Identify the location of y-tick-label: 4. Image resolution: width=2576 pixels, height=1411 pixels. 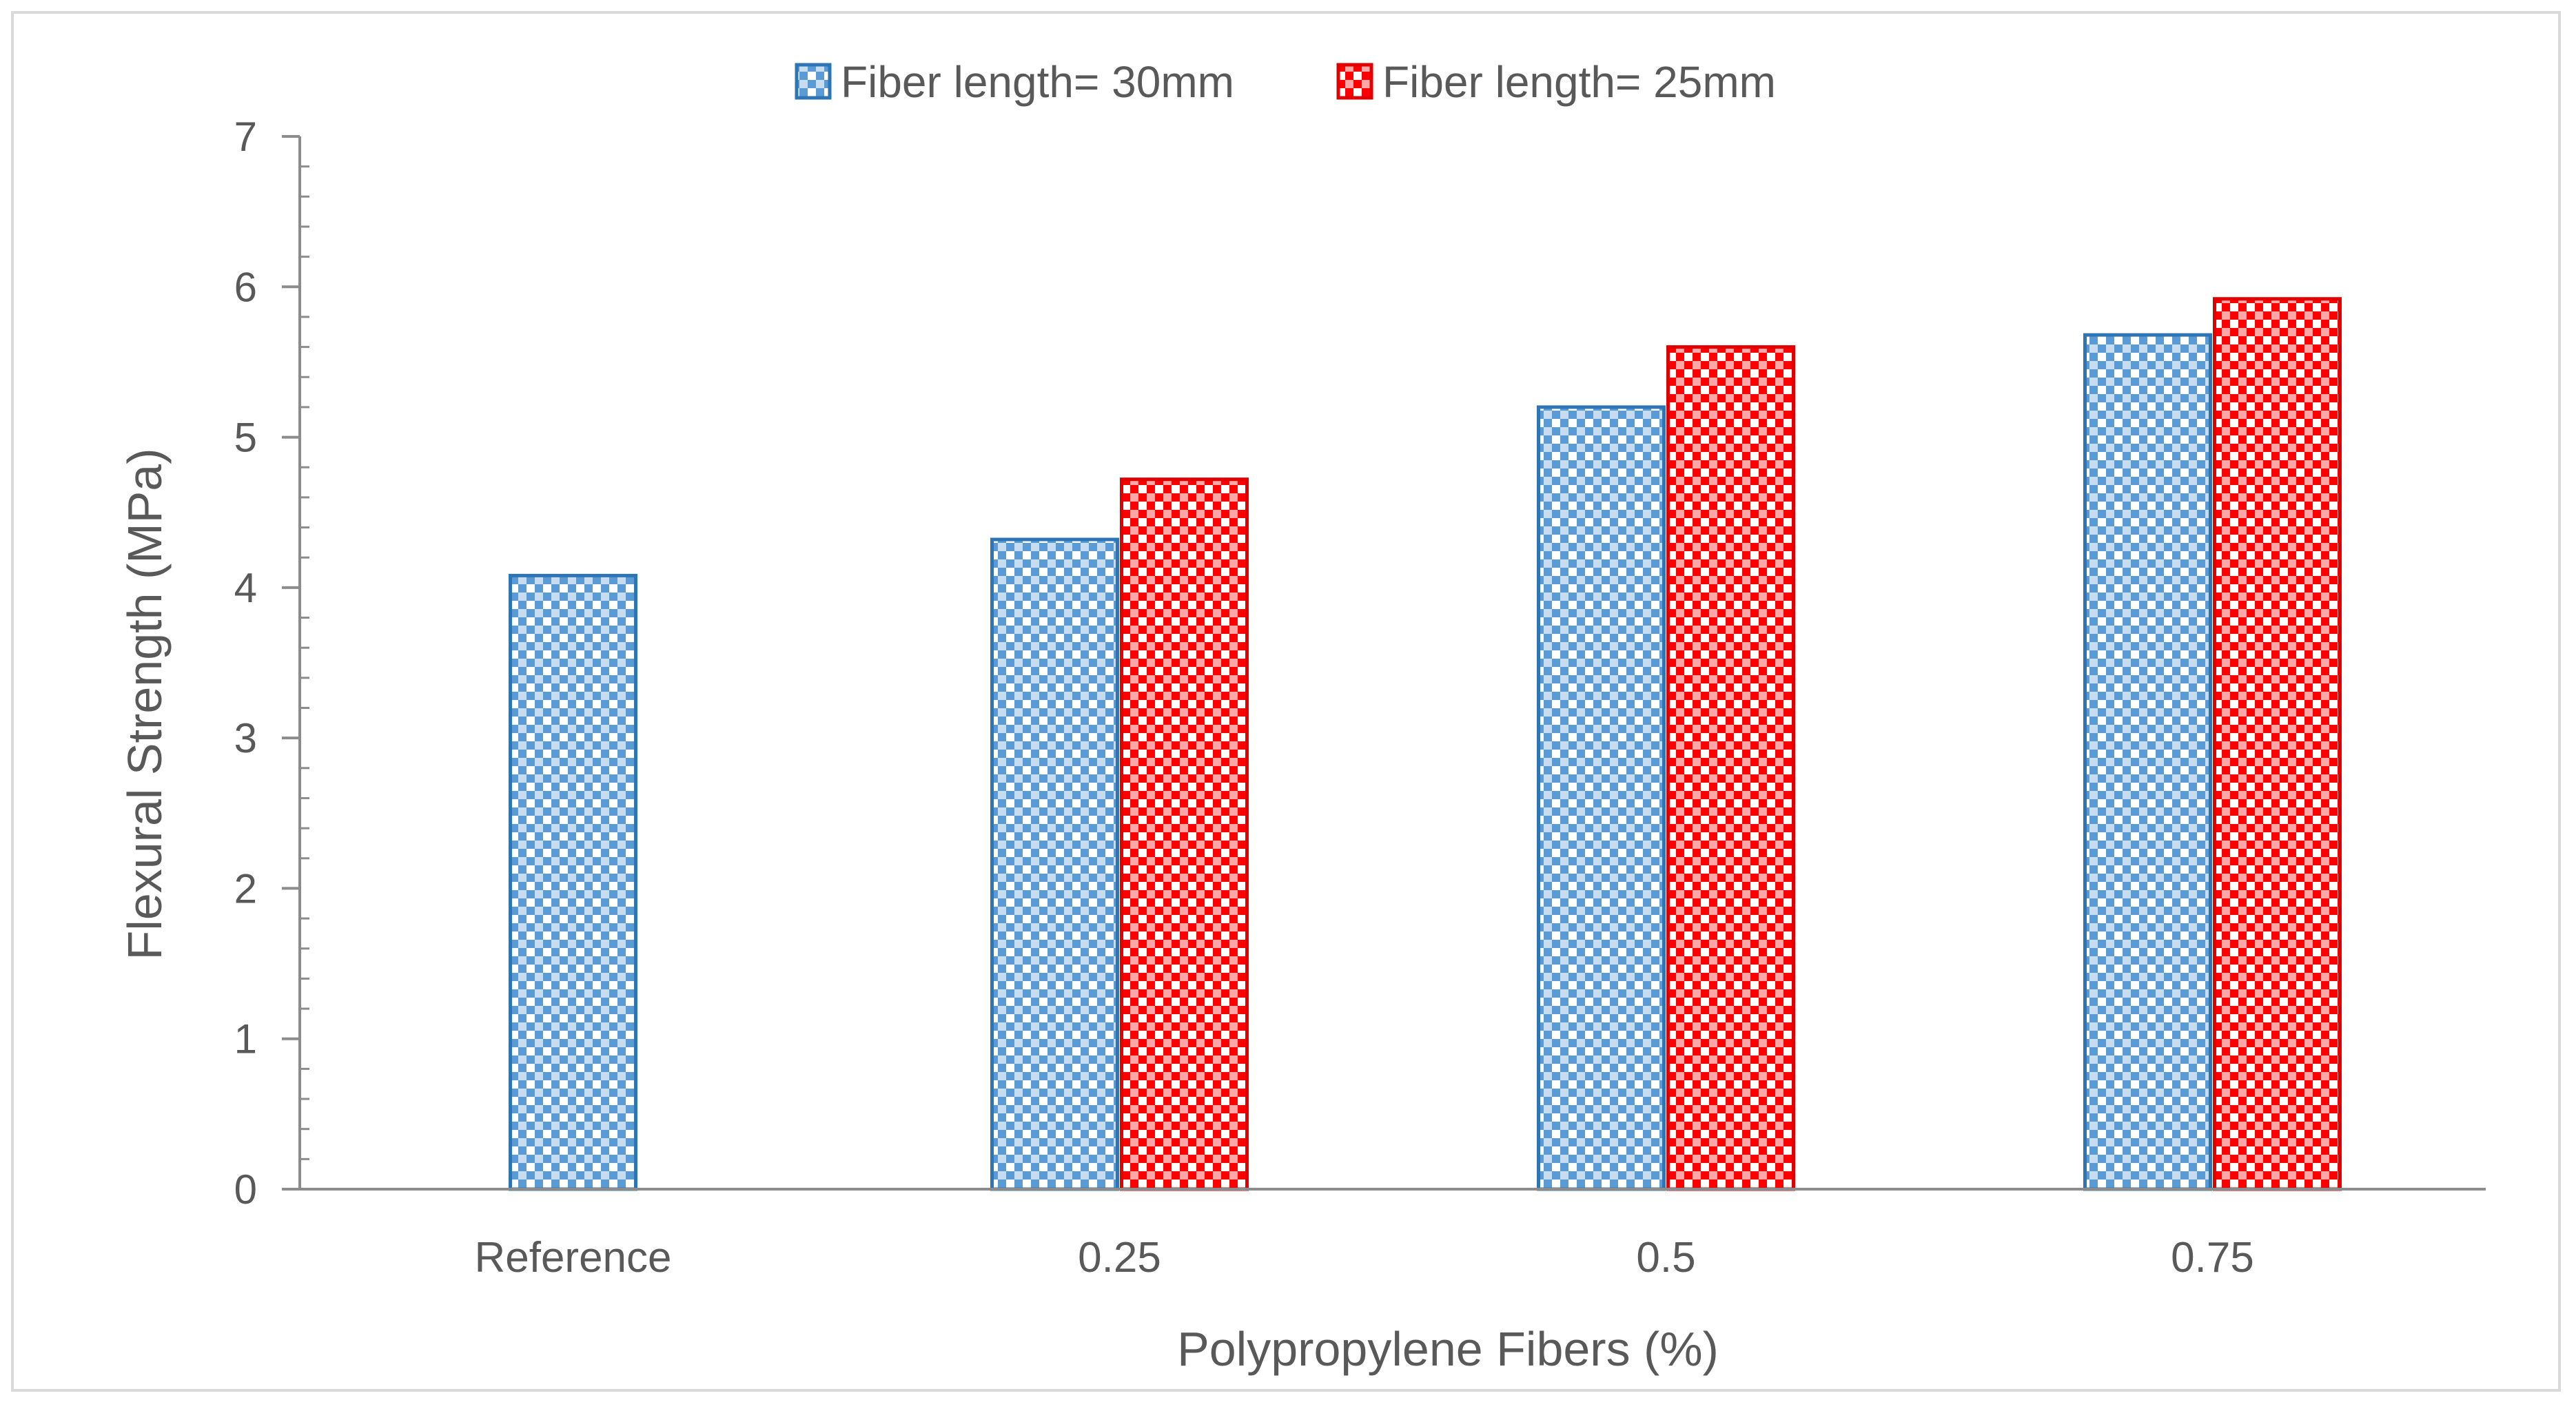
(245, 588).